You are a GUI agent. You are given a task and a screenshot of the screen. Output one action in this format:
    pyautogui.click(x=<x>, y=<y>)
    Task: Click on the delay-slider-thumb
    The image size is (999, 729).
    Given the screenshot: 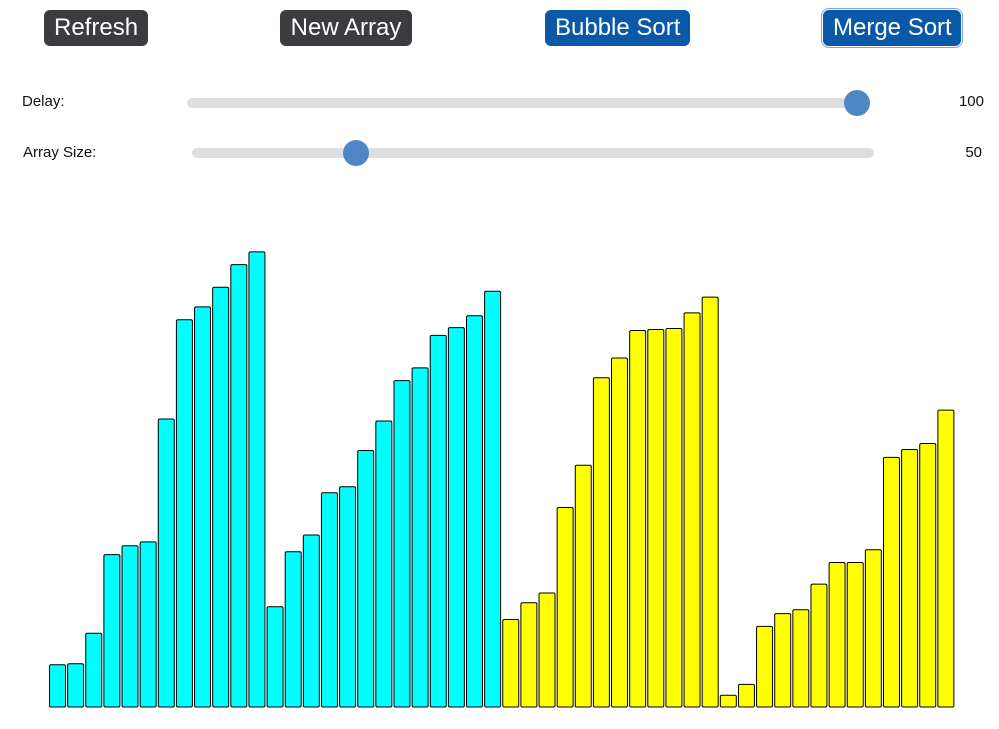 What is the action you would take?
    pyautogui.click(x=857, y=103)
    